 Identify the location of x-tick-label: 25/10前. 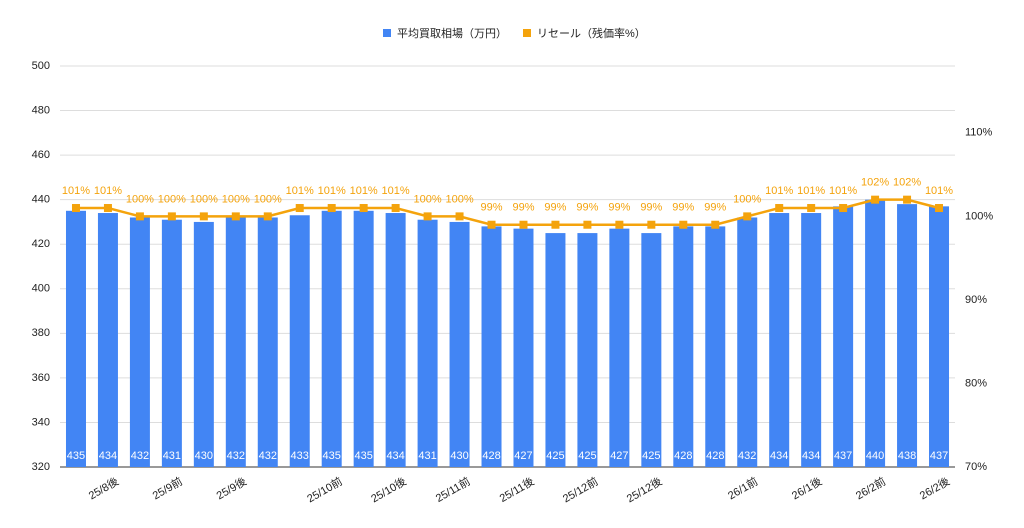
(324, 489).